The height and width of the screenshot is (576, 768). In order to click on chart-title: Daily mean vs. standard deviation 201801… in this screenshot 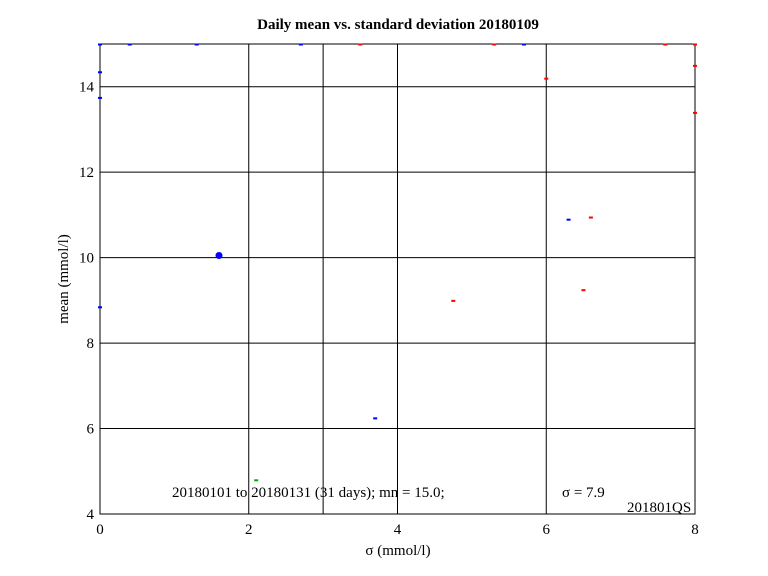, I will do `click(398, 25)`.